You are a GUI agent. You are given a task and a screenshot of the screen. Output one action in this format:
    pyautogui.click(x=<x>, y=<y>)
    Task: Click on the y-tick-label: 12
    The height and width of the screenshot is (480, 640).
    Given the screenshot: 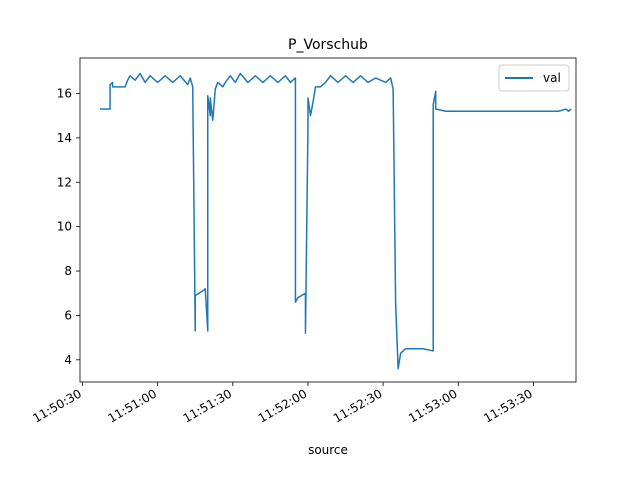 What is the action you would take?
    pyautogui.click(x=64, y=182)
    